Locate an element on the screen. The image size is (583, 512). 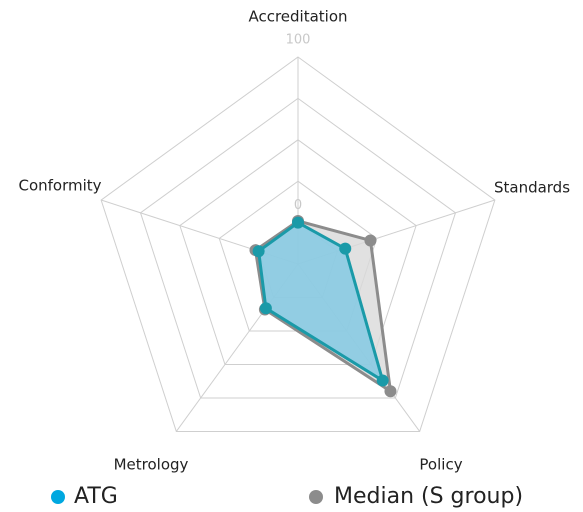
axis-label: Metrology is located at coordinates (151, 465).